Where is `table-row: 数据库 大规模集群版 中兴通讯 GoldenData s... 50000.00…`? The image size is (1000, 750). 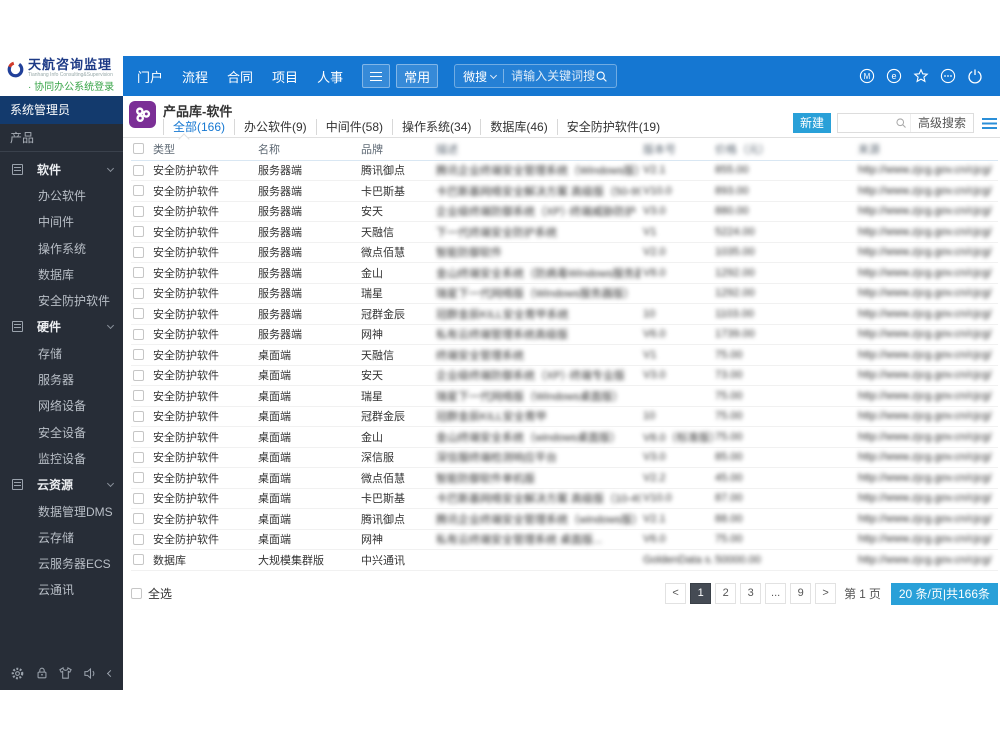 table-row: 数据库 大规模集群版 中兴通讯 GoldenData s... 50000.00… is located at coordinates (564, 560).